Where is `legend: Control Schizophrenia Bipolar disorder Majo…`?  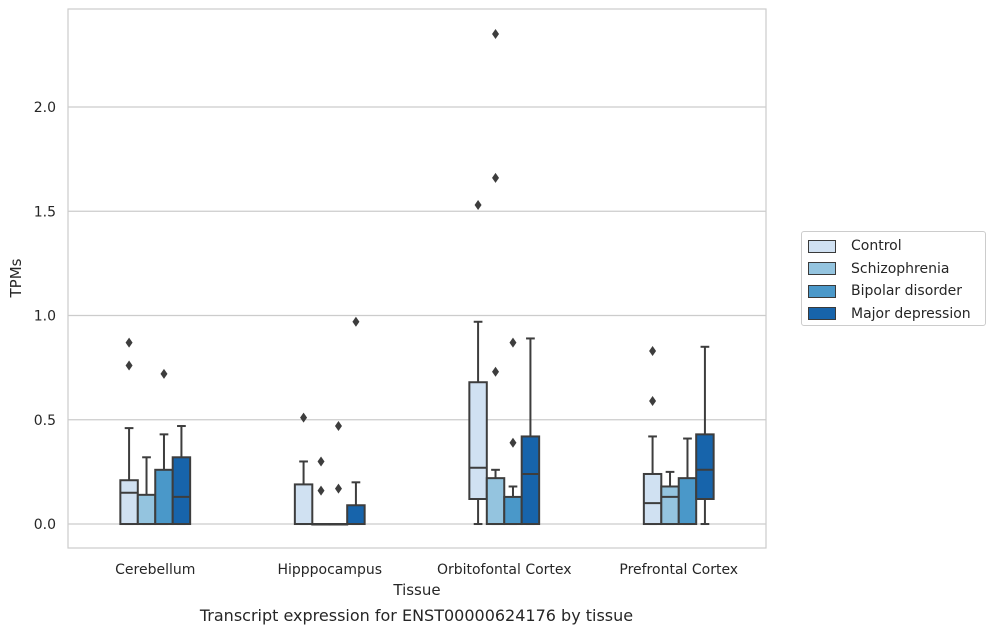 legend: Control Schizophrenia Bipolar disorder Majo… is located at coordinates (893, 278).